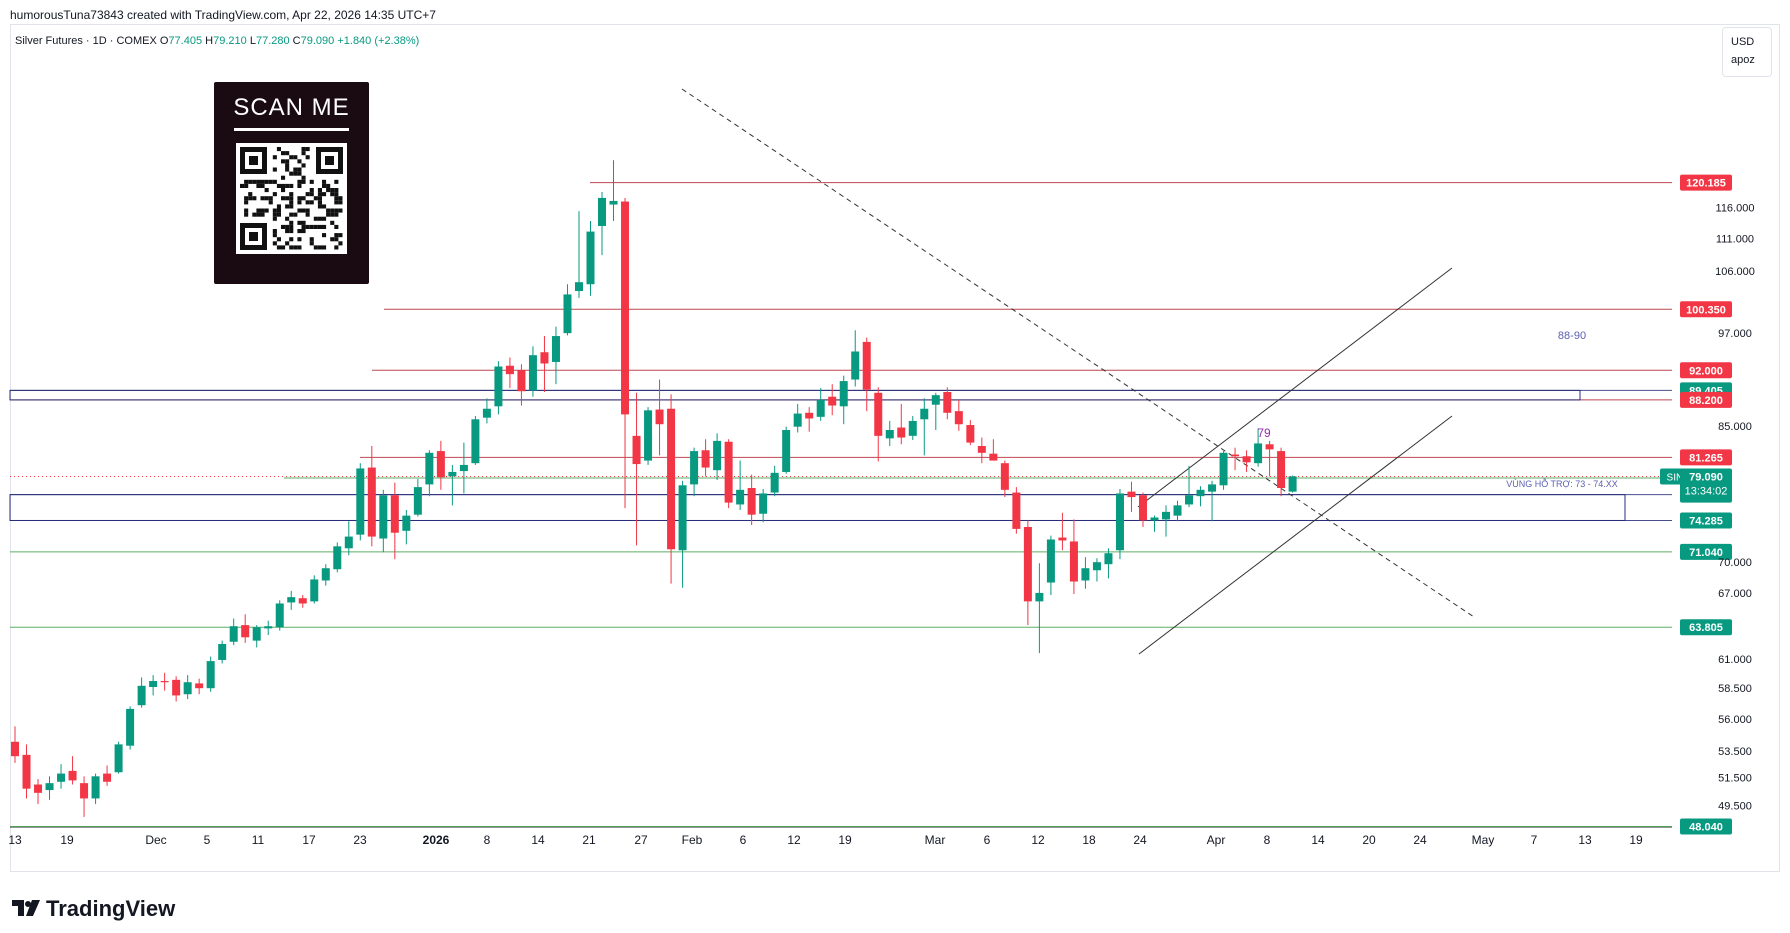  Describe the element at coordinates (641, 840) in the screenshot. I see `time-tick-label: 27` at that location.